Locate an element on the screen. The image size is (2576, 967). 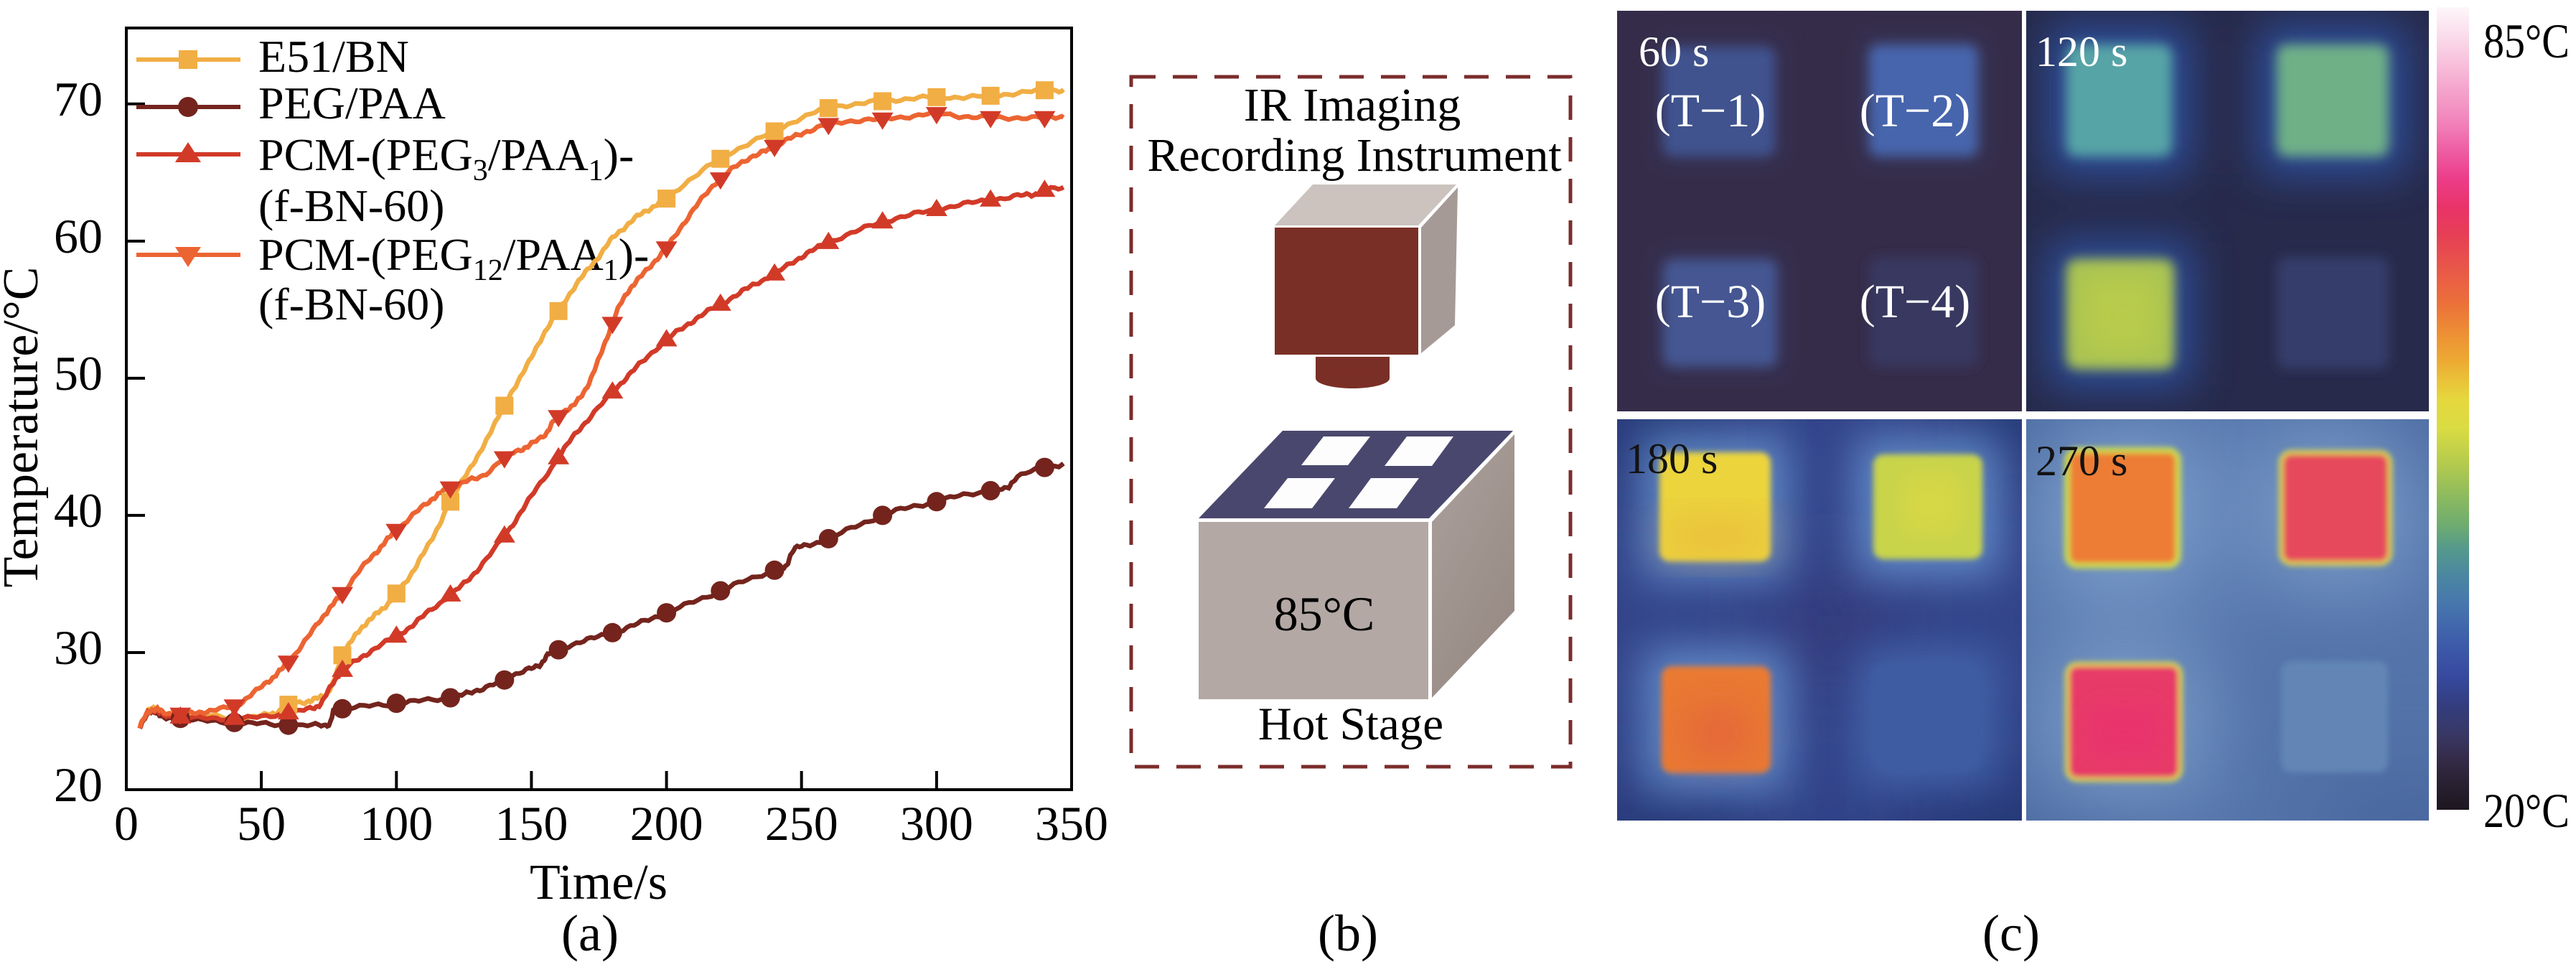
svg-text: (T−1) is located at coordinates (1711, 111).